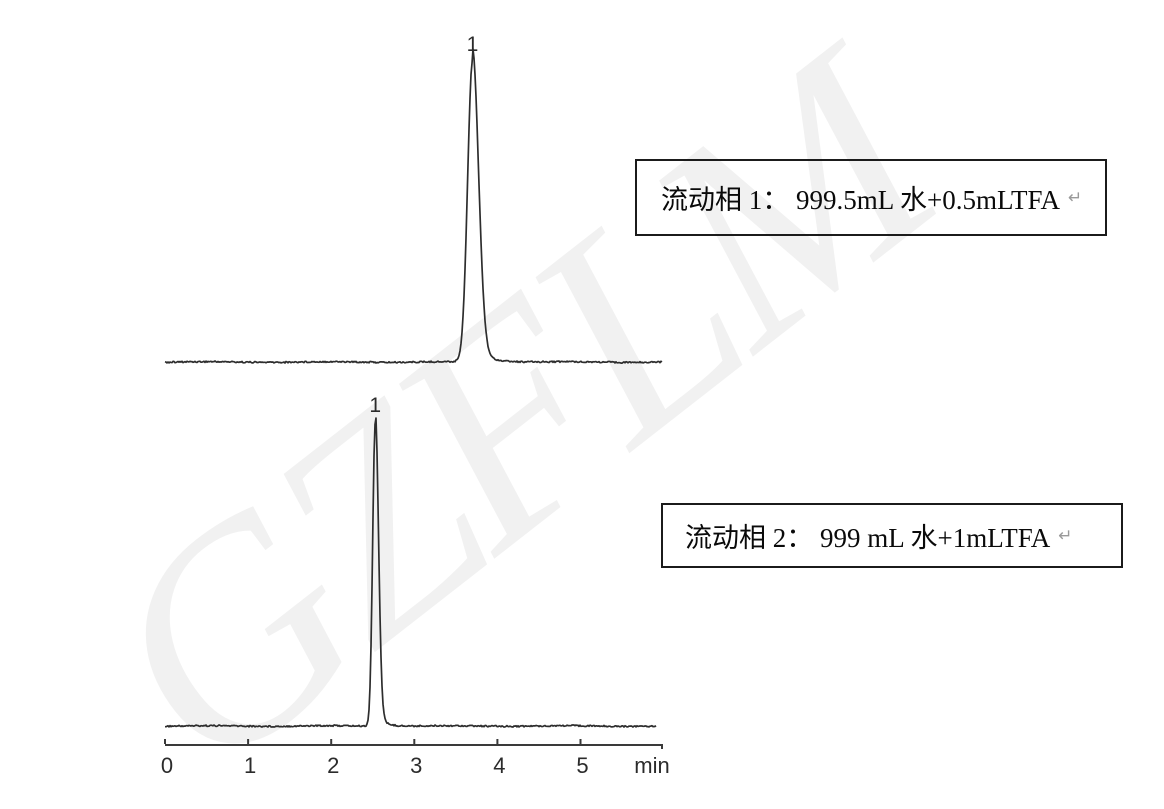 The height and width of the screenshot is (809, 1164). What do you see at coordinates (416, 765) in the screenshot?
I see `axis-tick-label: 3` at bounding box center [416, 765].